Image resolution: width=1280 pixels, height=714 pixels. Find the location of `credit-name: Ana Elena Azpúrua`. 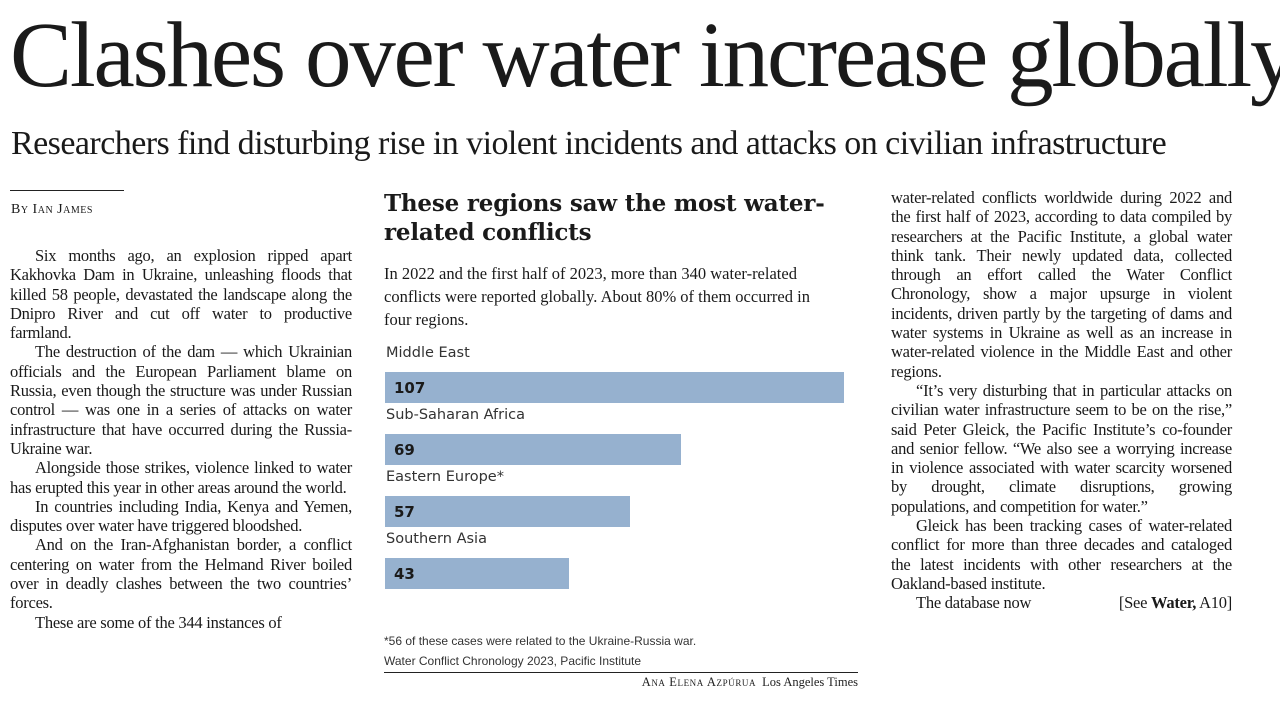

credit-name: Ana Elena Azpúrua is located at coordinates (699, 682).